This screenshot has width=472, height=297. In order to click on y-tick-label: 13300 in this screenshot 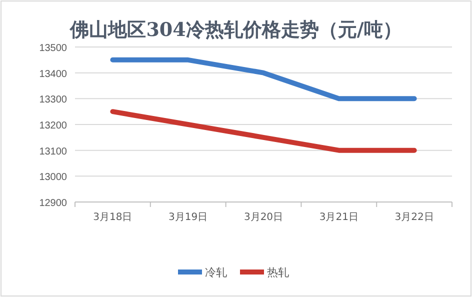, I will do `click(53, 100)`.